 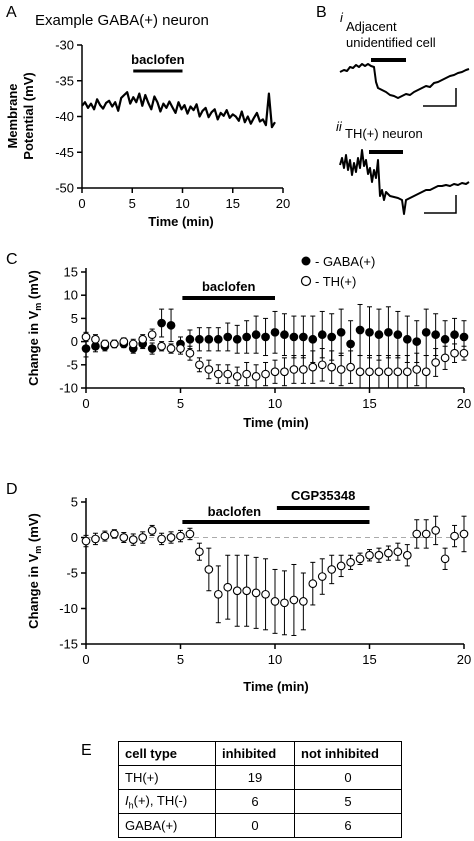 I want to click on table-row: TH(+) 19 0, so click(x=260, y=777).